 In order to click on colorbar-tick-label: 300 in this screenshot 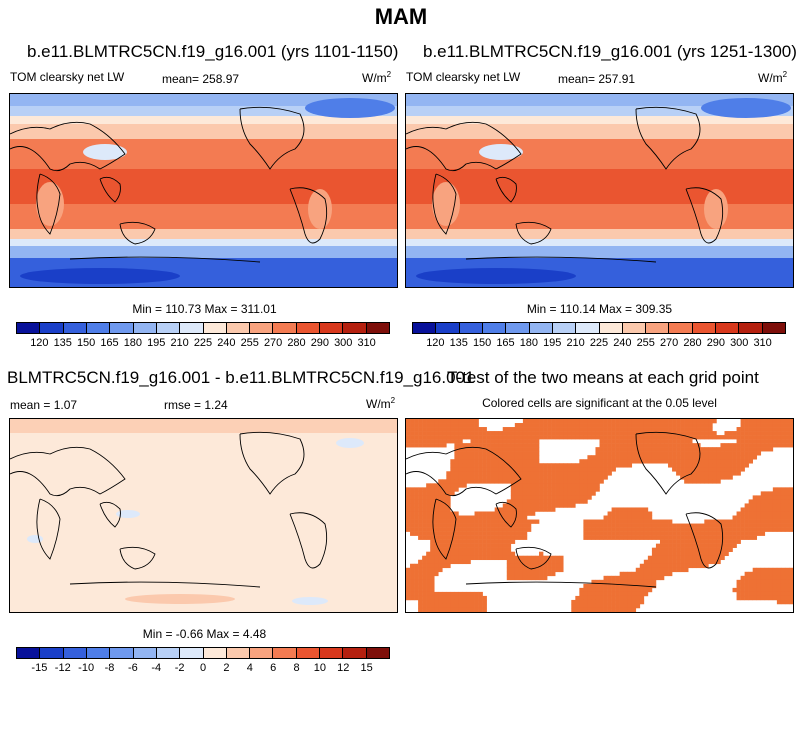, I will do `click(343, 343)`.